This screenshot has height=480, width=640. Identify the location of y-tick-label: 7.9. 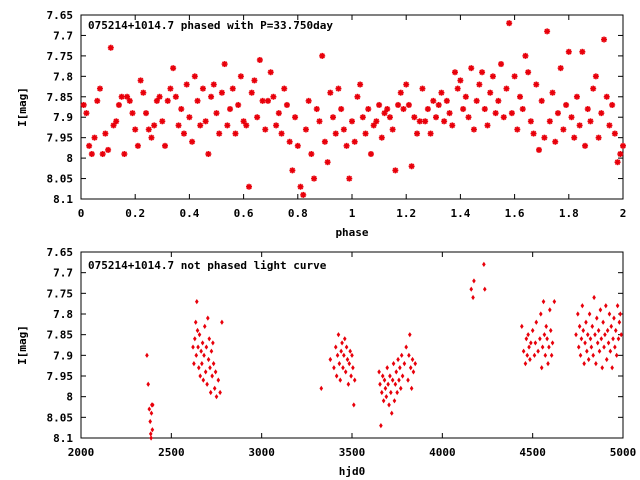
(63, 117).